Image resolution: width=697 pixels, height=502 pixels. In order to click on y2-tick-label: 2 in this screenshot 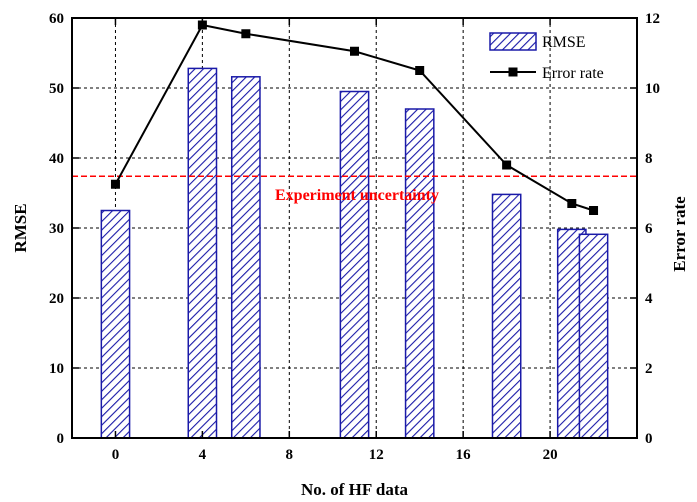, I will do `click(649, 369)`.